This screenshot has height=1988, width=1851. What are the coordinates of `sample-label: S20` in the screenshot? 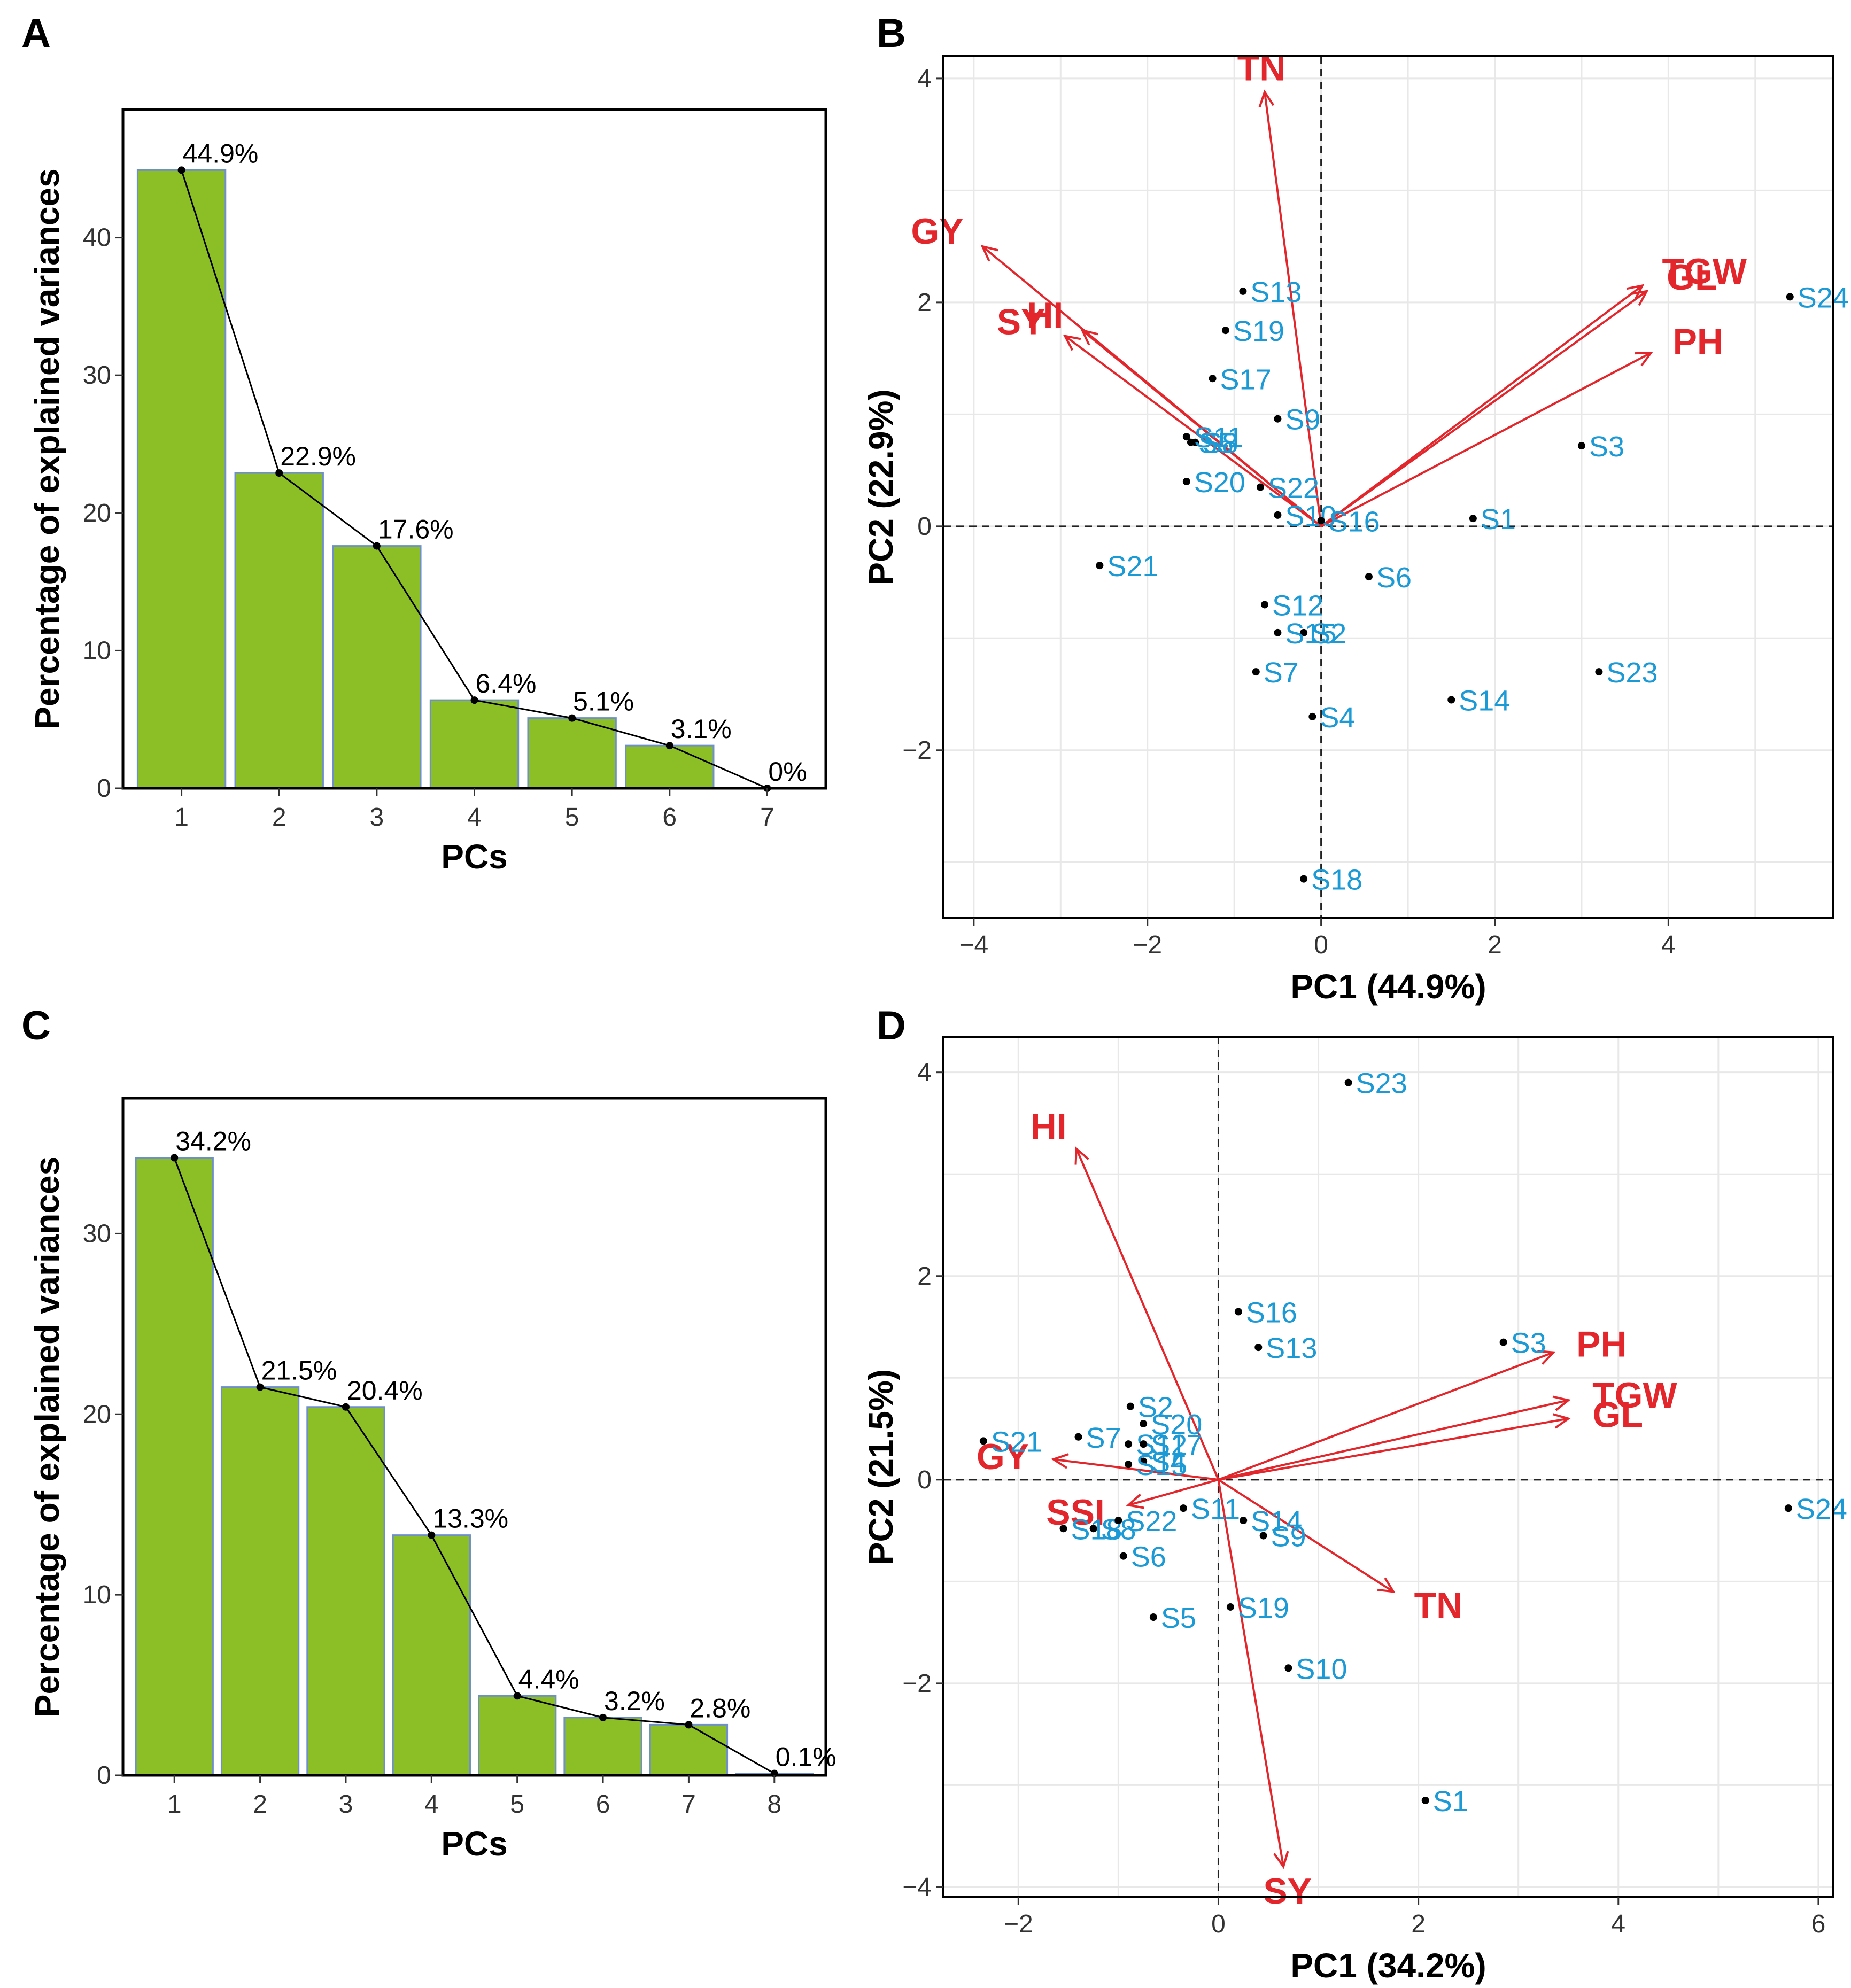 It's located at (1220, 483).